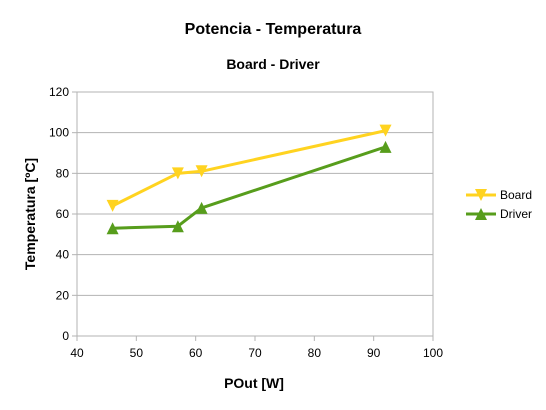 The image size is (546, 410). What do you see at coordinates (273, 64) in the screenshot?
I see `chart-subtitle: Board - Driver` at bounding box center [273, 64].